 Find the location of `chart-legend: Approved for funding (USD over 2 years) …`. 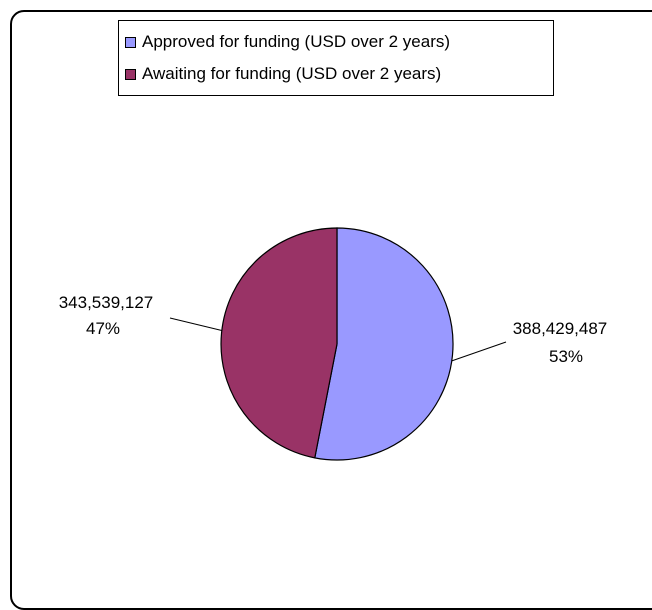

chart-legend: Approved for funding (USD over 2 years) … is located at coordinates (336, 58).